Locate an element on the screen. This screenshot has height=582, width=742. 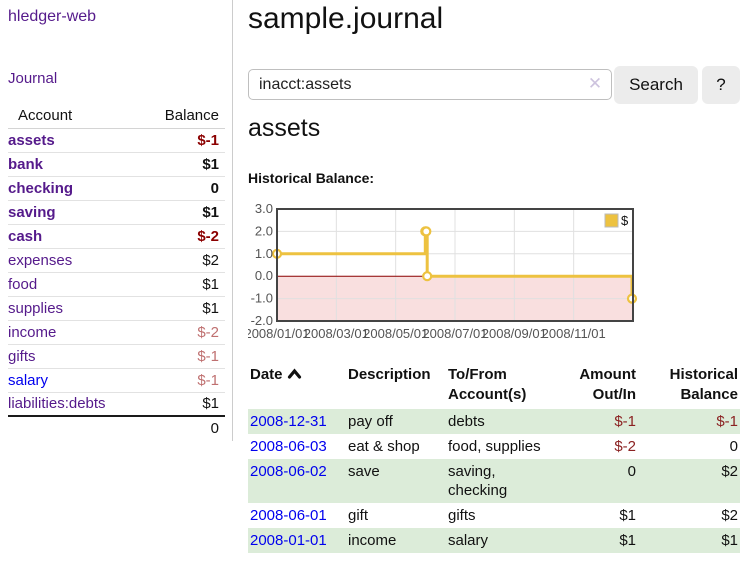
transaction-accounts: salary is located at coordinates (498, 540).